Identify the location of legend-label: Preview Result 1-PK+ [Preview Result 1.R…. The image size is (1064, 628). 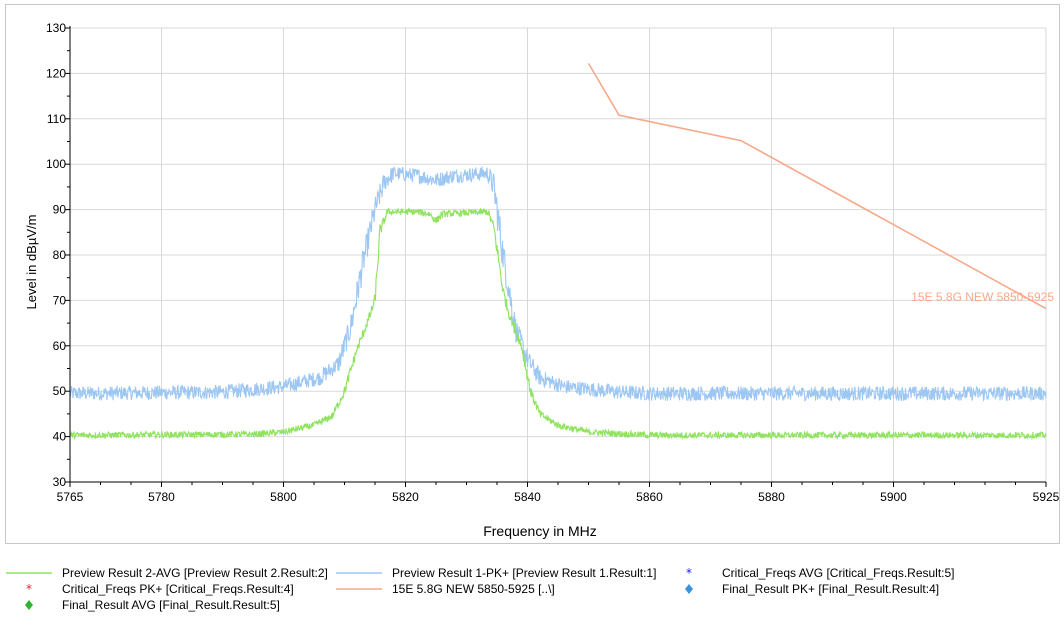
(524, 573).